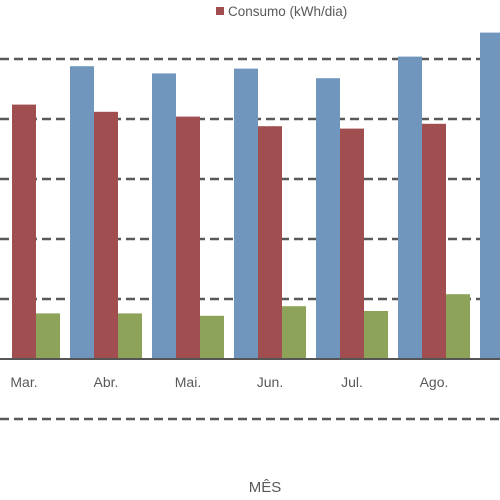 Image resolution: width=500 pixels, height=500 pixels. What do you see at coordinates (106, 382) in the screenshot?
I see `x-tick-label: Abr.` at bounding box center [106, 382].